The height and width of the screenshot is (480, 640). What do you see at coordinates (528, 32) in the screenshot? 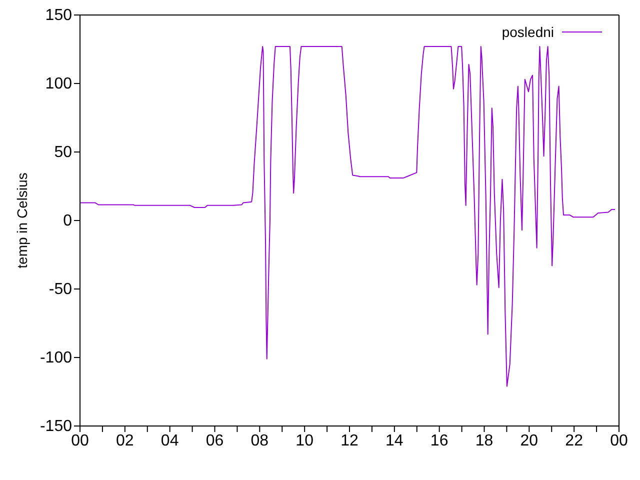
I see `legend-label: posledni` at bounding box center [528, 32].